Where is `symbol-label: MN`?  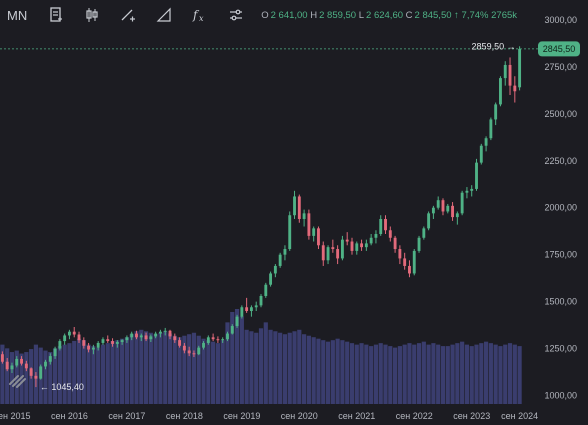
symbol-label: MN is located at coordinates (17, 15).